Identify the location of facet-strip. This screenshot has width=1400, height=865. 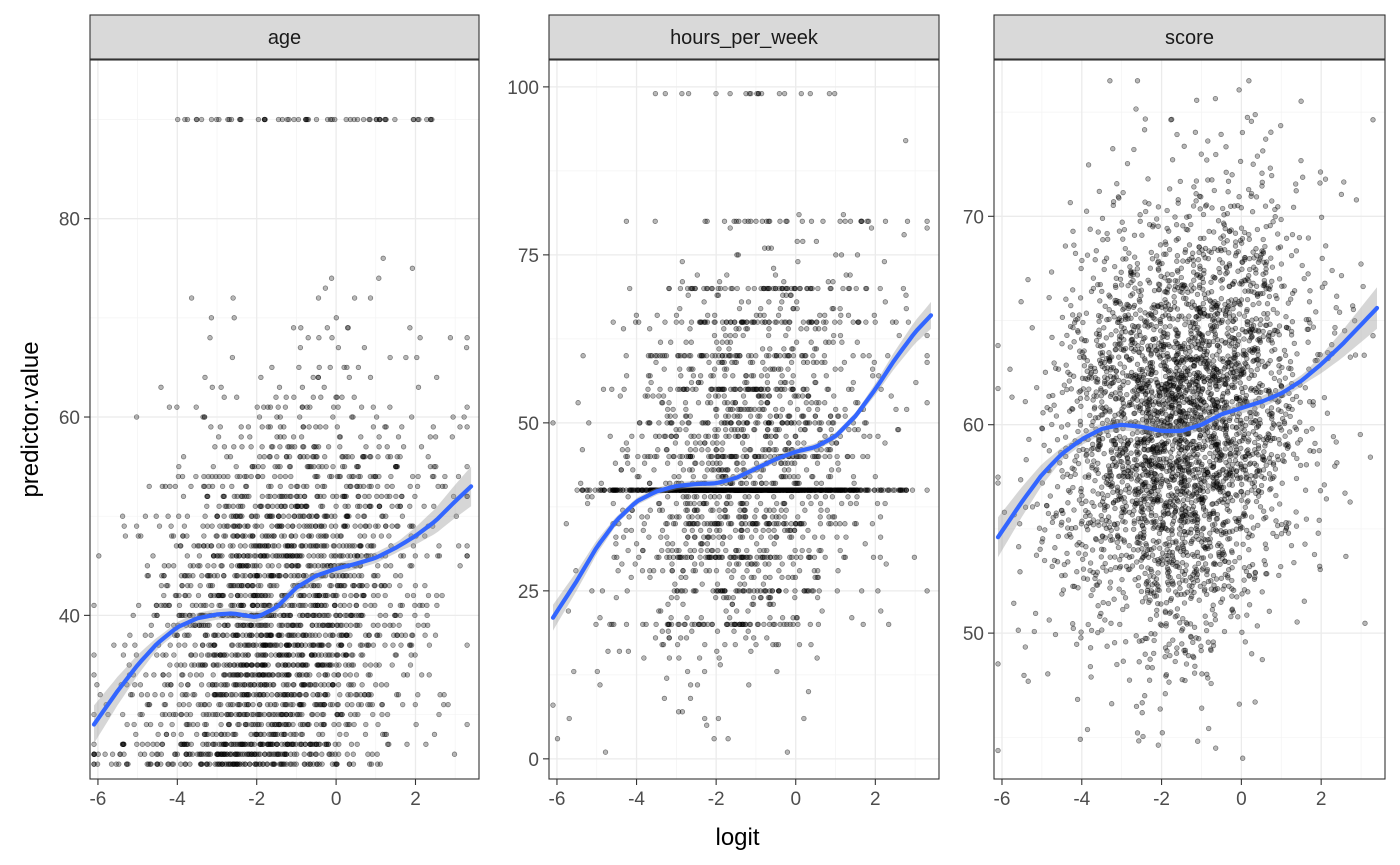
(284, 37).